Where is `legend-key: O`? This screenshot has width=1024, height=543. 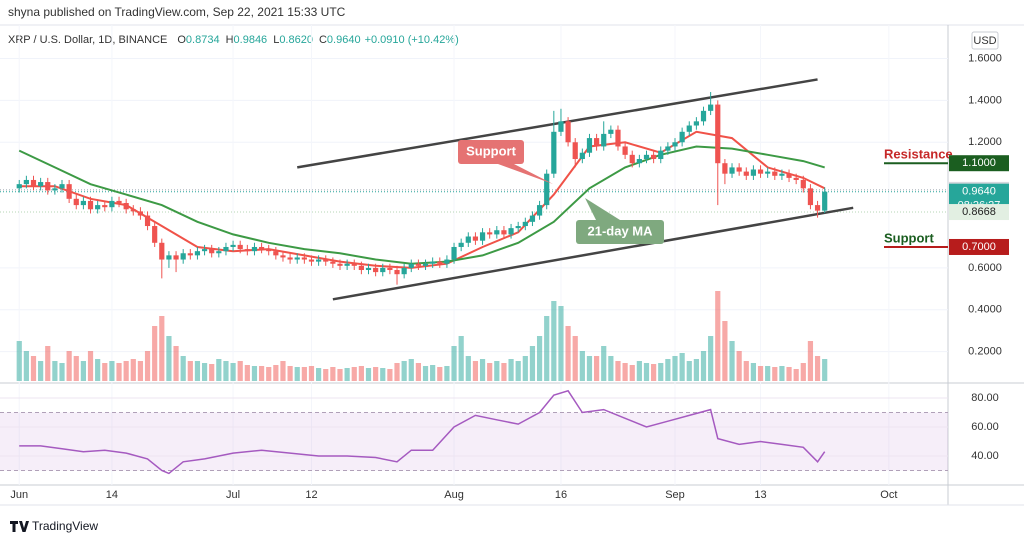 legend-key: O is located at coordinates (181, 40).